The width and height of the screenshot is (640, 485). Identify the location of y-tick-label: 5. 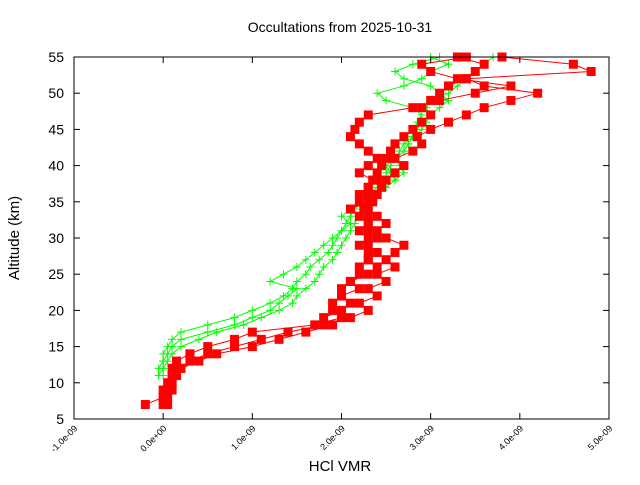
(60, 419).